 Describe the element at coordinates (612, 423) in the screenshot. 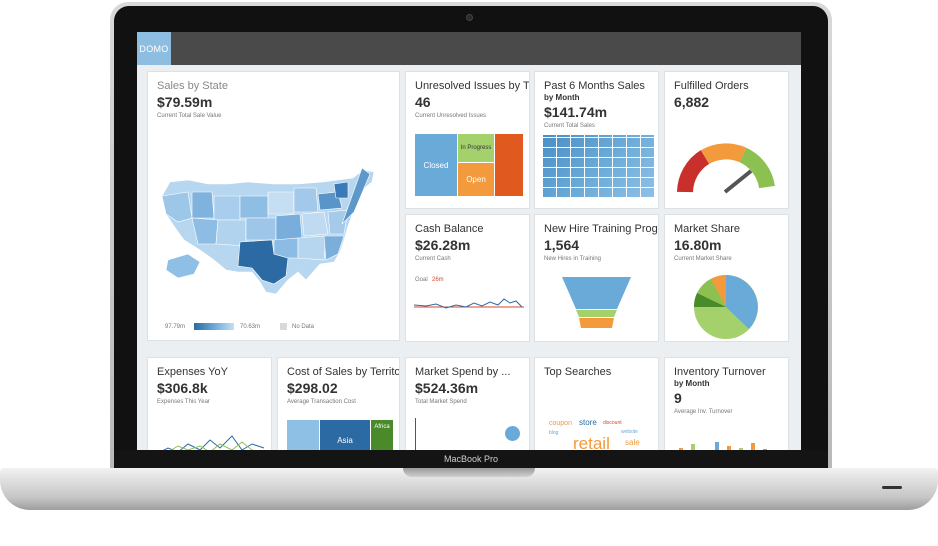

I see `word-discount: discount` at that location.